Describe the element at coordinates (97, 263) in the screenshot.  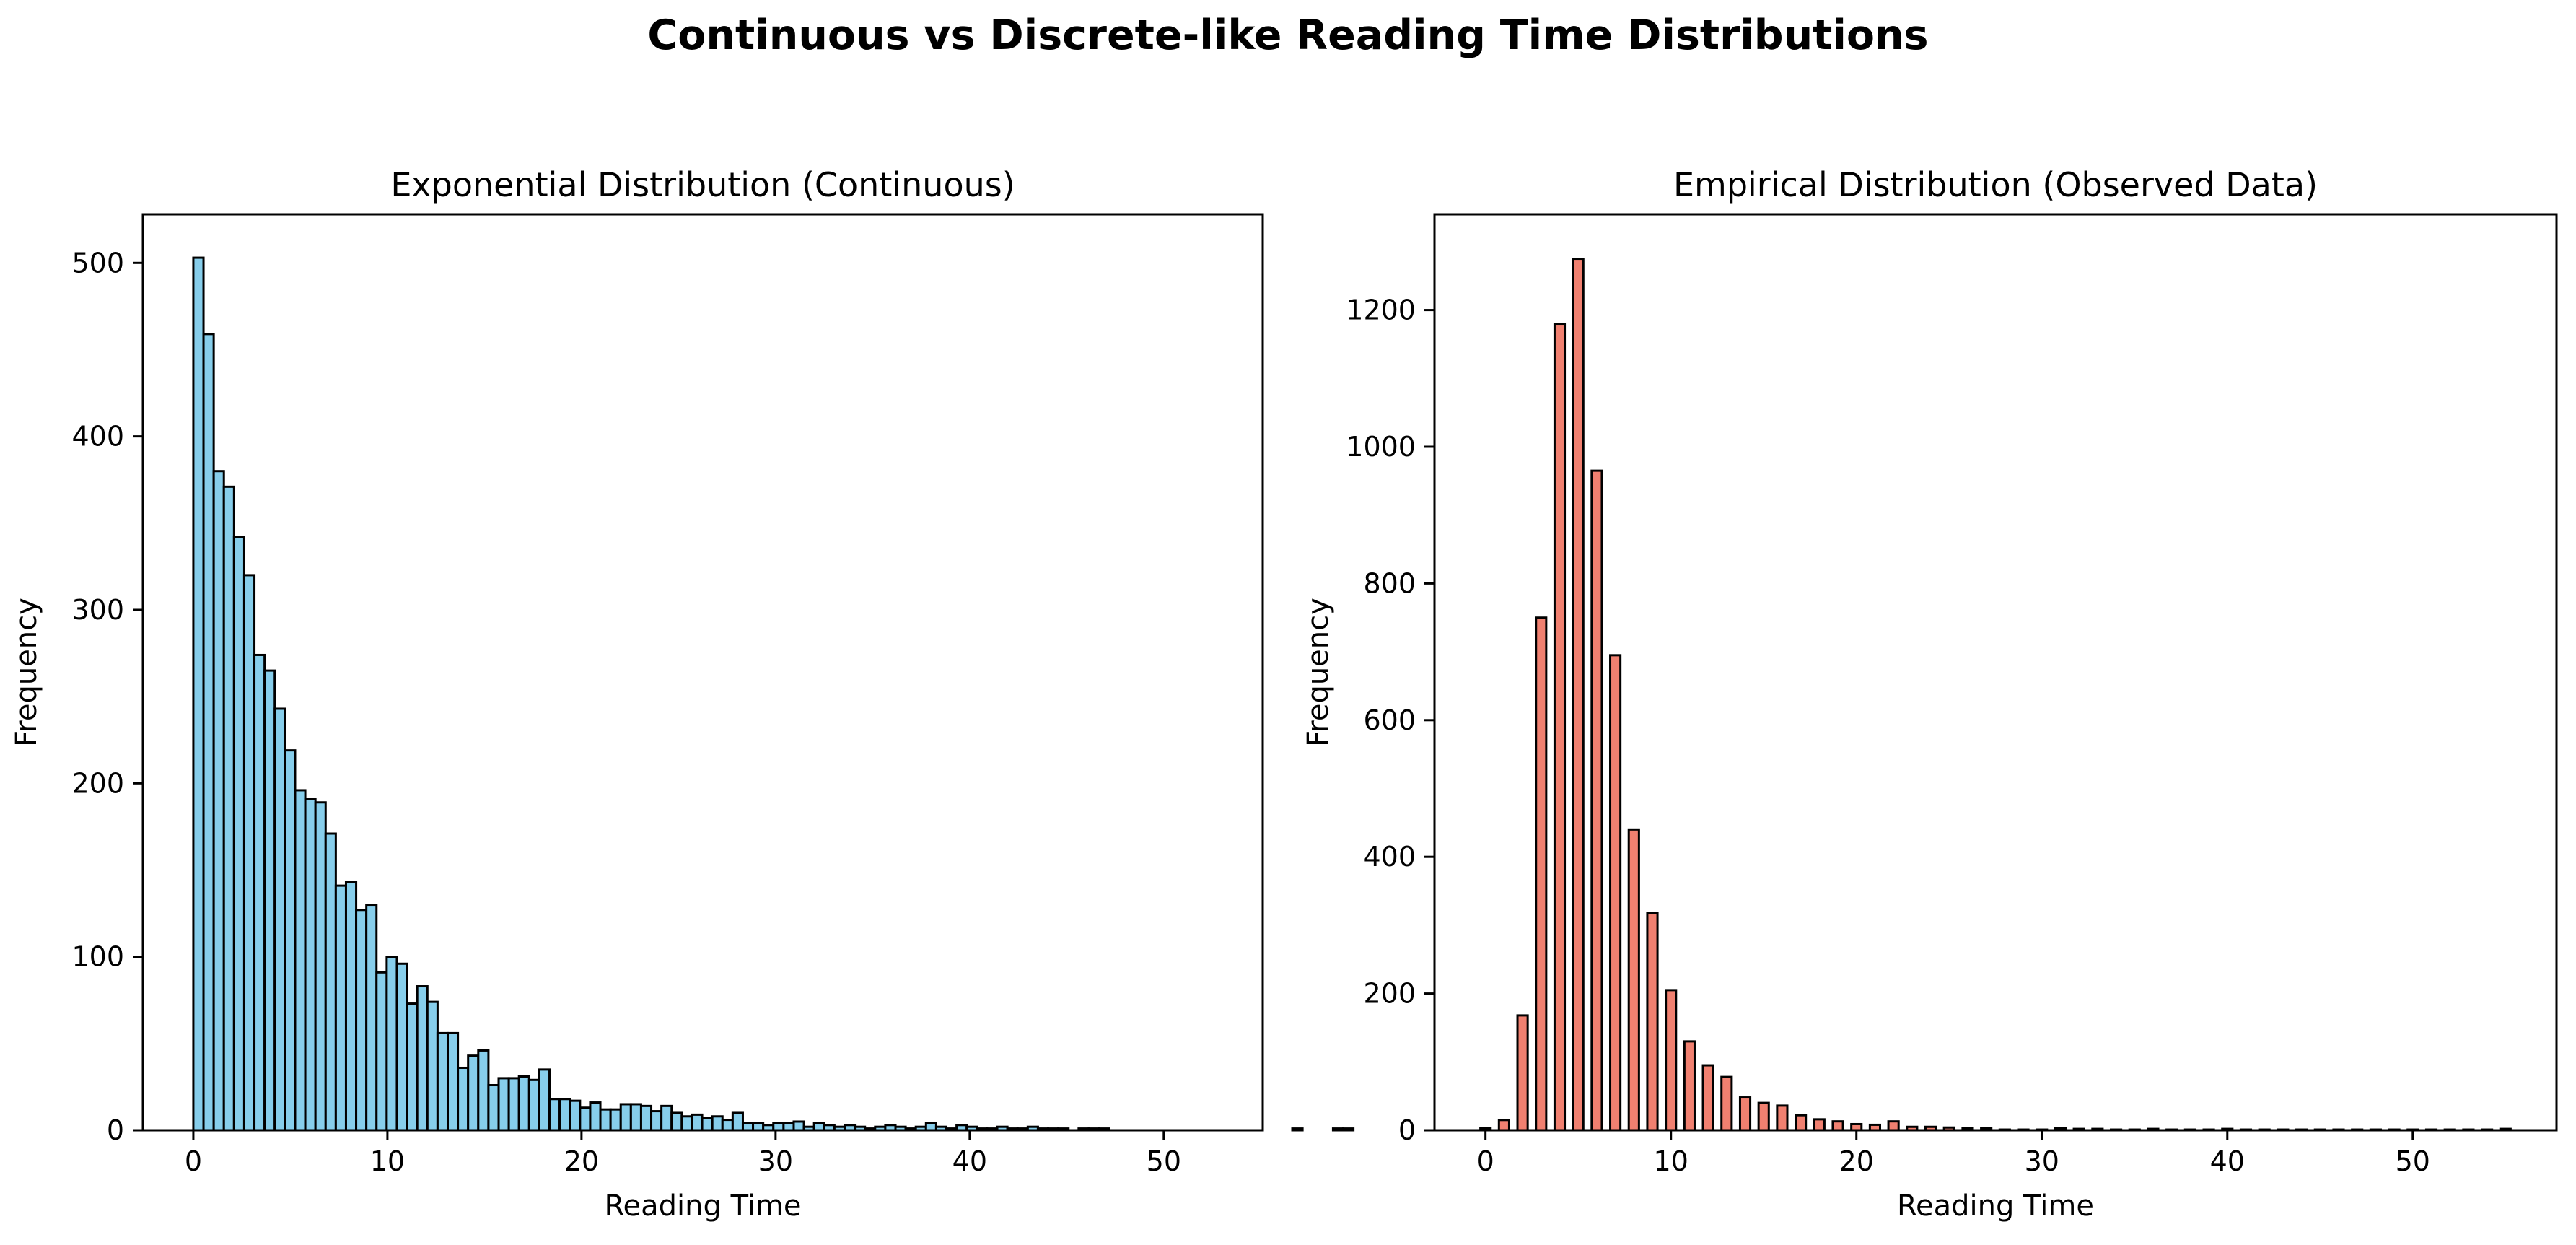
I see `panel1-ytick-label: 500` at that location.